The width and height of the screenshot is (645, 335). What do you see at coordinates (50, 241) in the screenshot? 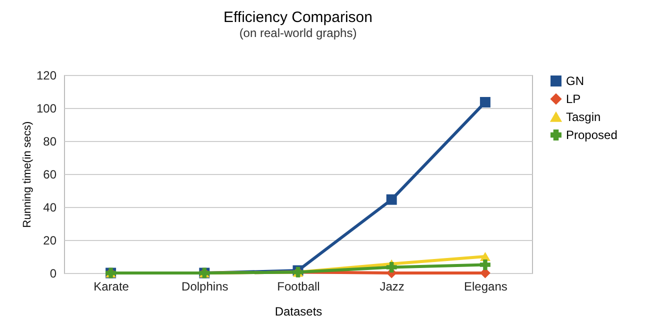
I see `y-tick-label: 20` at bounding box center [50, 241].